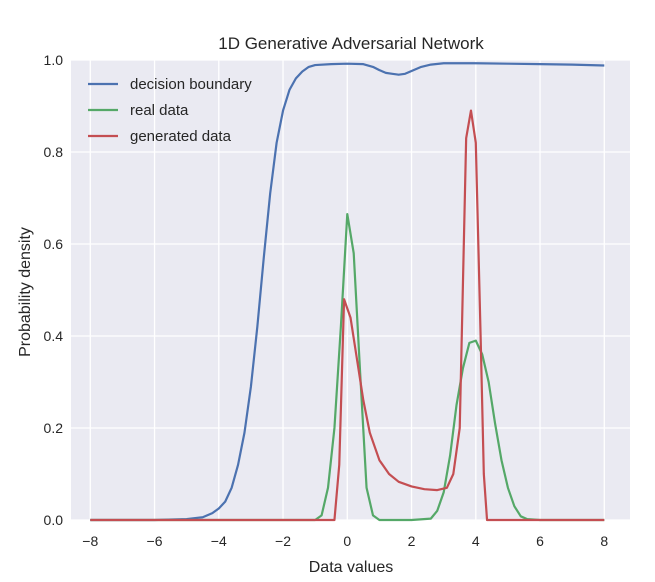  I want to click on x-tick-label: −2, so click(283, 541).